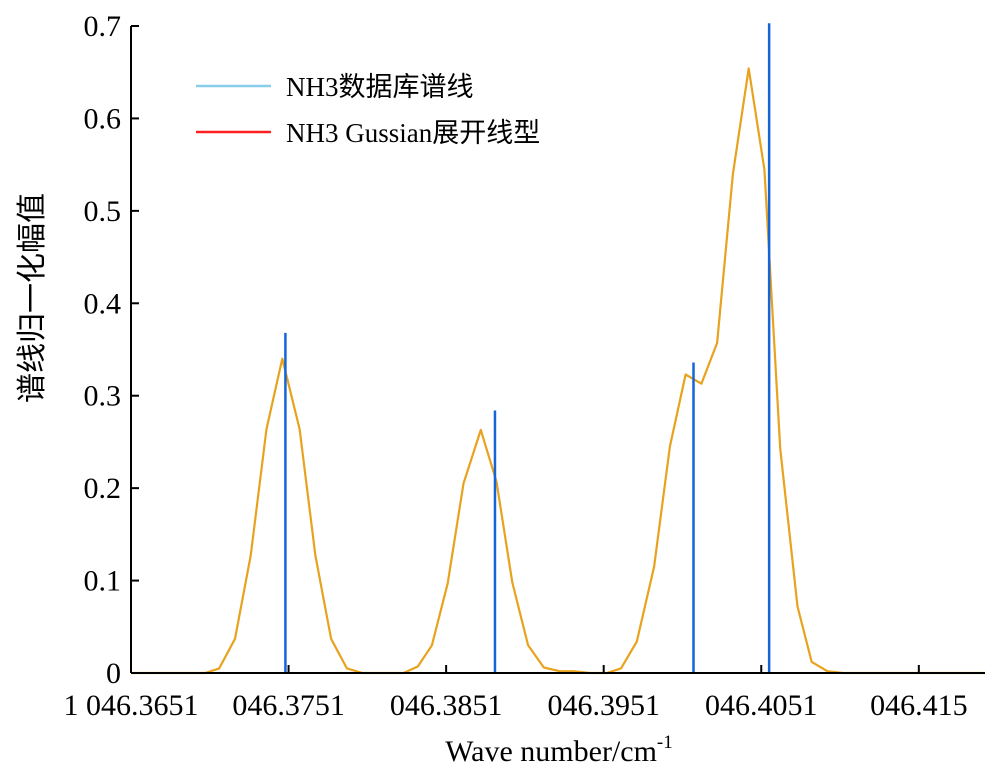 The height and width of the screenshot is (774, 1000). What do you see at coordinates (368, 110) in the screenshot?
I see `legend: NH3数据库谱线 NH3 Gussian展开线型` at bounding box center [368, 110].